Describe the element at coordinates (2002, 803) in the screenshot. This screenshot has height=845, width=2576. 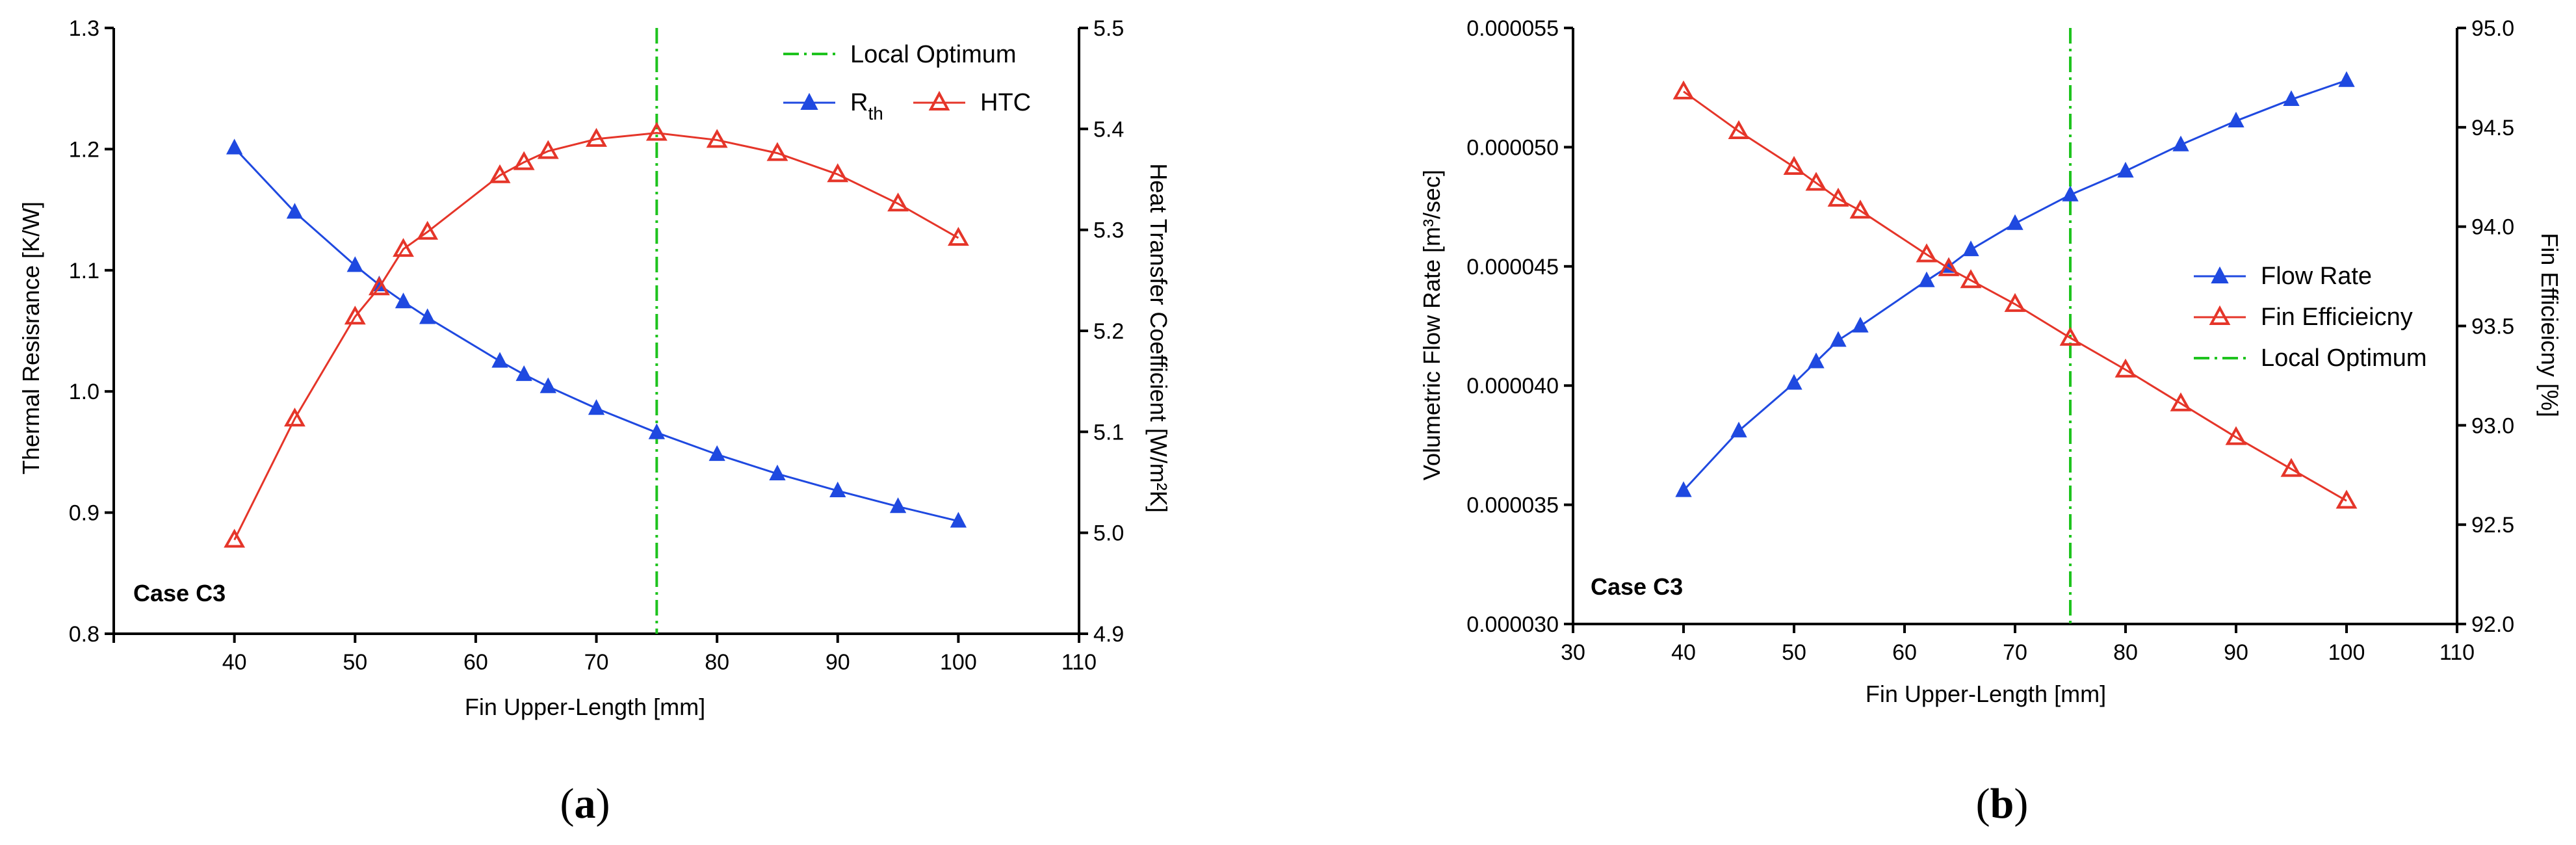
I see `panel-b-label: (b)` at that location.